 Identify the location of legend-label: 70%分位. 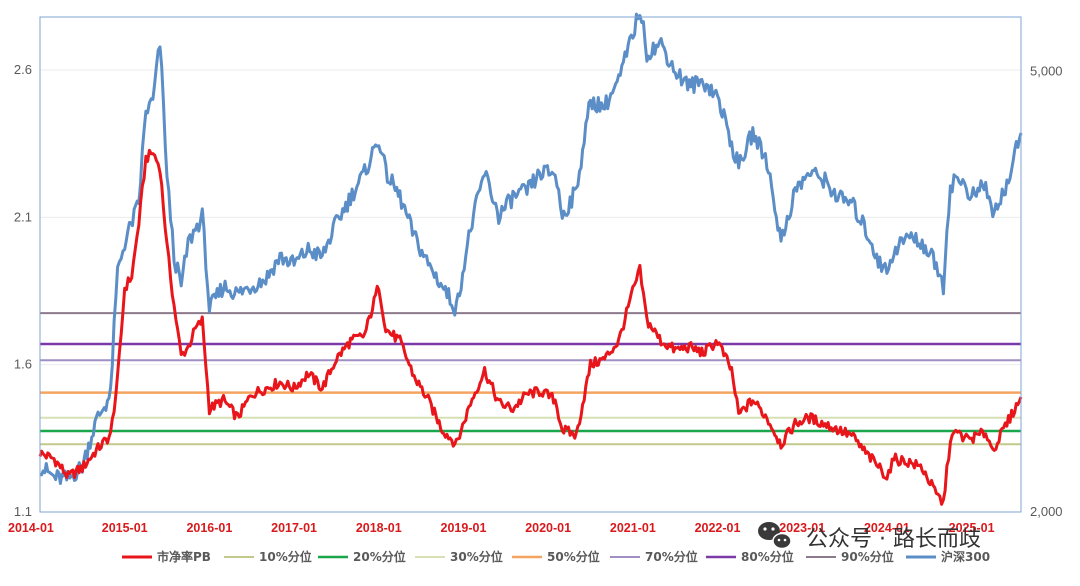
(671, 556).